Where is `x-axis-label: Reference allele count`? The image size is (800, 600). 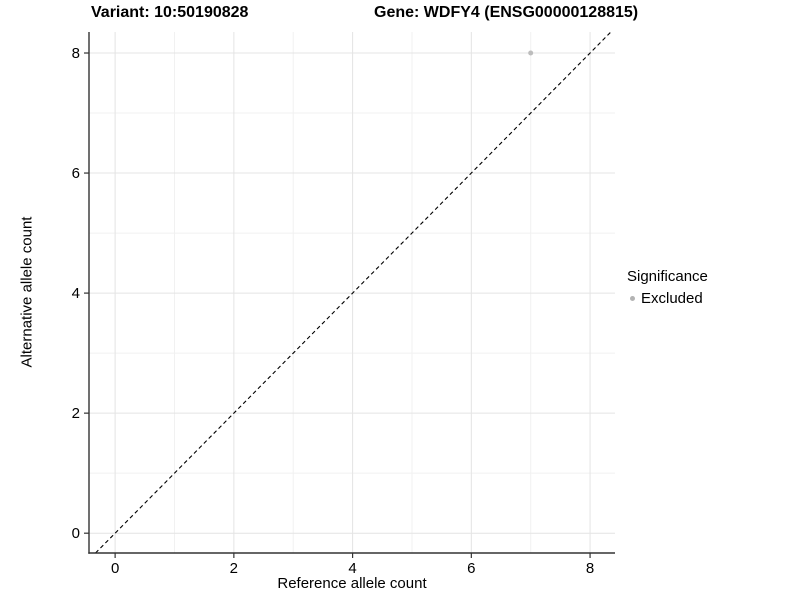 x-axis-label: Reference allele count is located at coordinates (352, 583).